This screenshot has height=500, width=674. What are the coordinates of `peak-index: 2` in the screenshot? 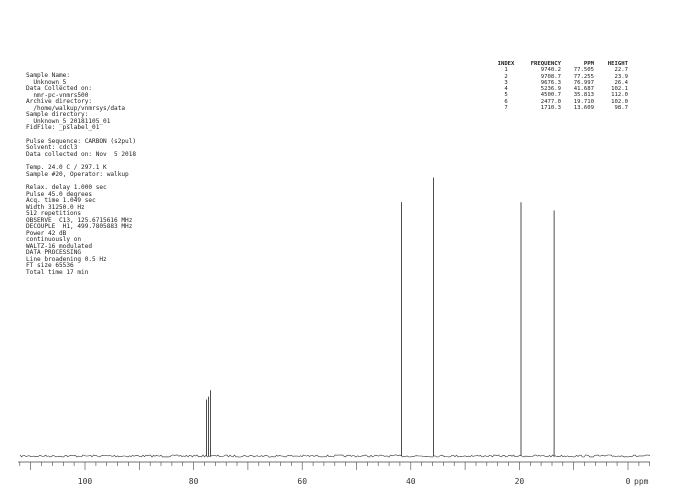 It's located at (506, 76).